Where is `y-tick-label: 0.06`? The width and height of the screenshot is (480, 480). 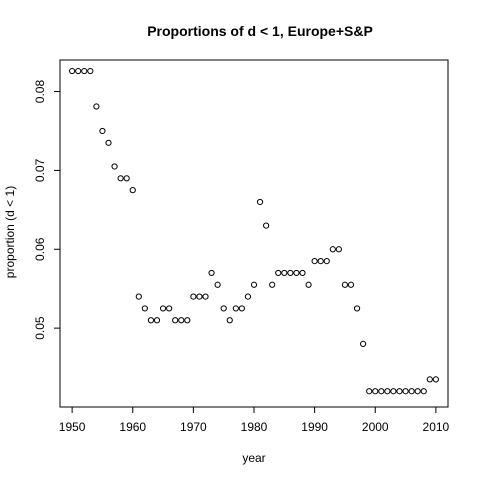 y-tick-label: 0.06 is located at coordinates (40, 249).